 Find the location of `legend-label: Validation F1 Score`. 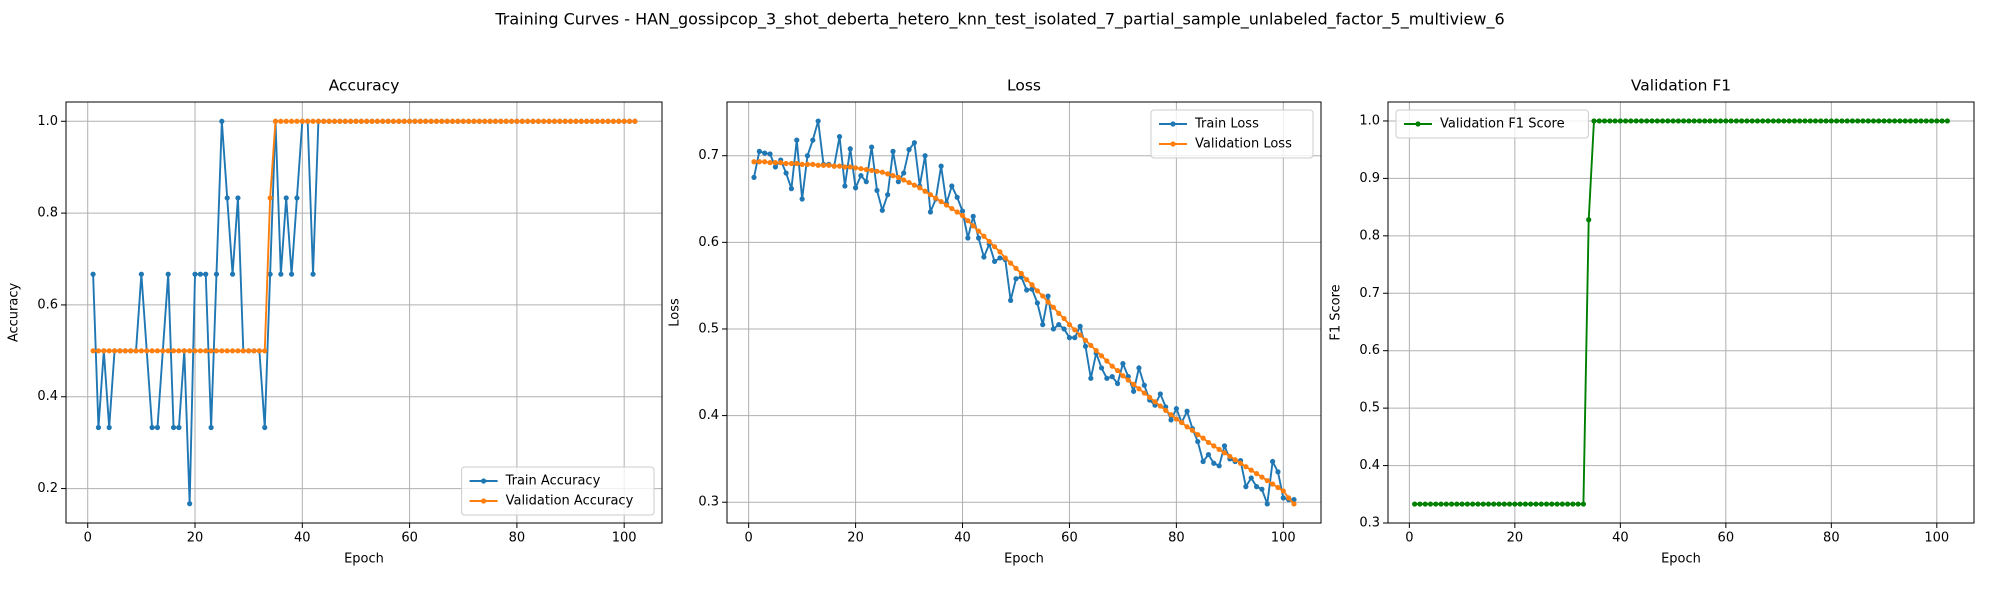

legend-label: Validation F1 Score is located at coordinates (1502, 124).